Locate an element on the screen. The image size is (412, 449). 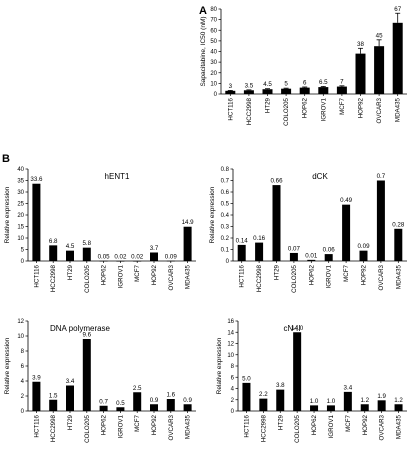
data-label: 5 is located at coordinates (286, 84).